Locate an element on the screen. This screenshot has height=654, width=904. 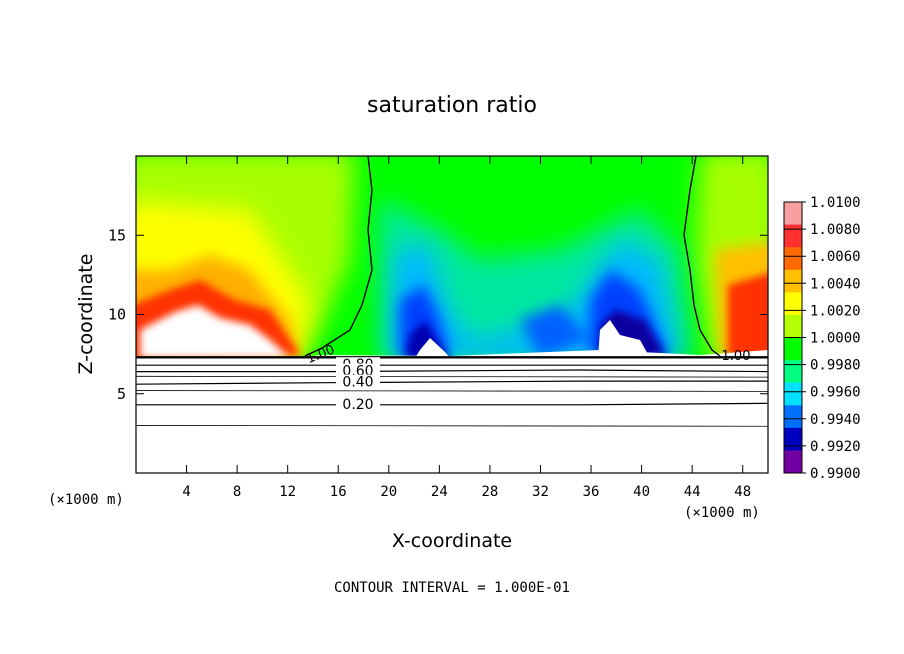
x-tick-label: 4 is located at coordinates (186, 492).